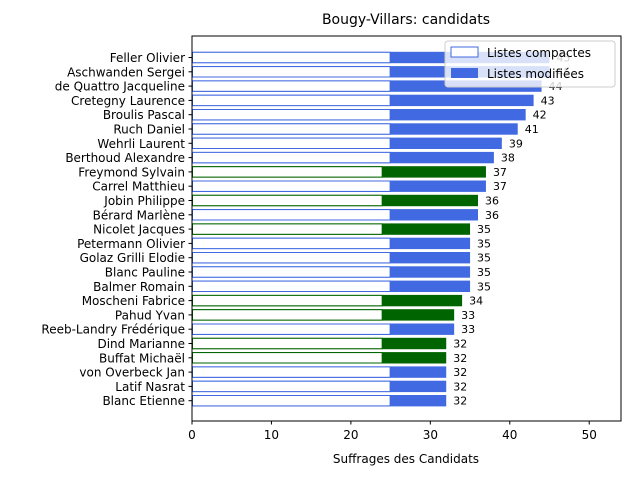 The width and height of the screenshot is (640, 484). Describe the element at coordinates (535, 74) in the screenshot. I see `legend-label-modified: Listes modifiées` at that location.